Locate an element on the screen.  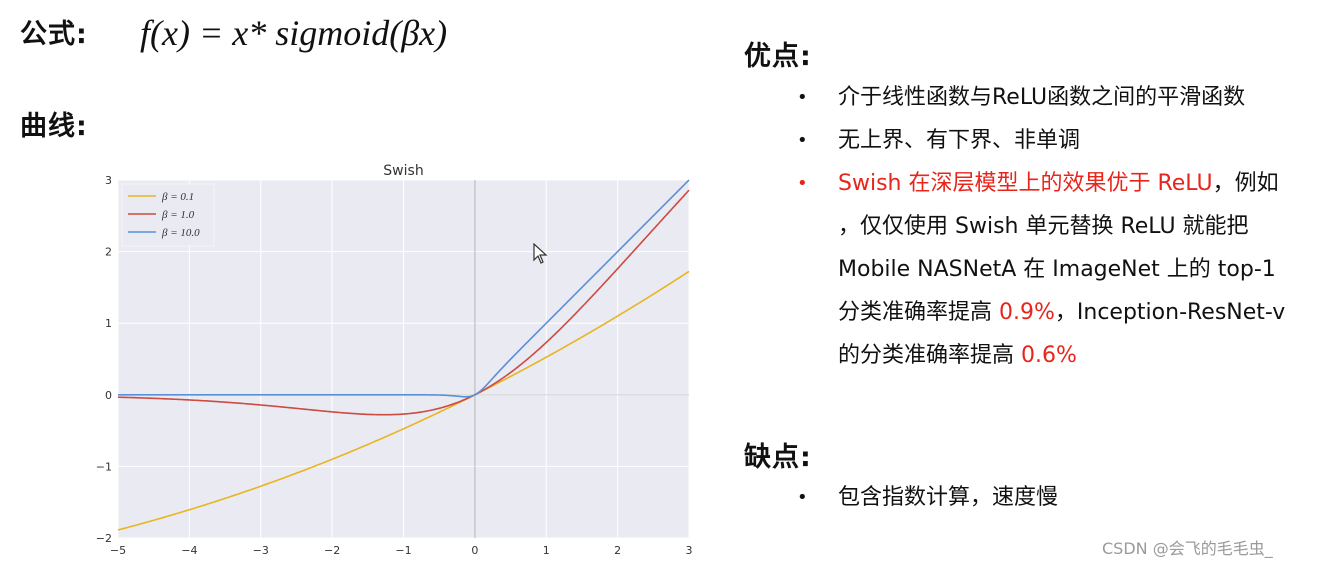
list-item: • 包含指数计算，速度慢 is located at coordinates (927, 497).